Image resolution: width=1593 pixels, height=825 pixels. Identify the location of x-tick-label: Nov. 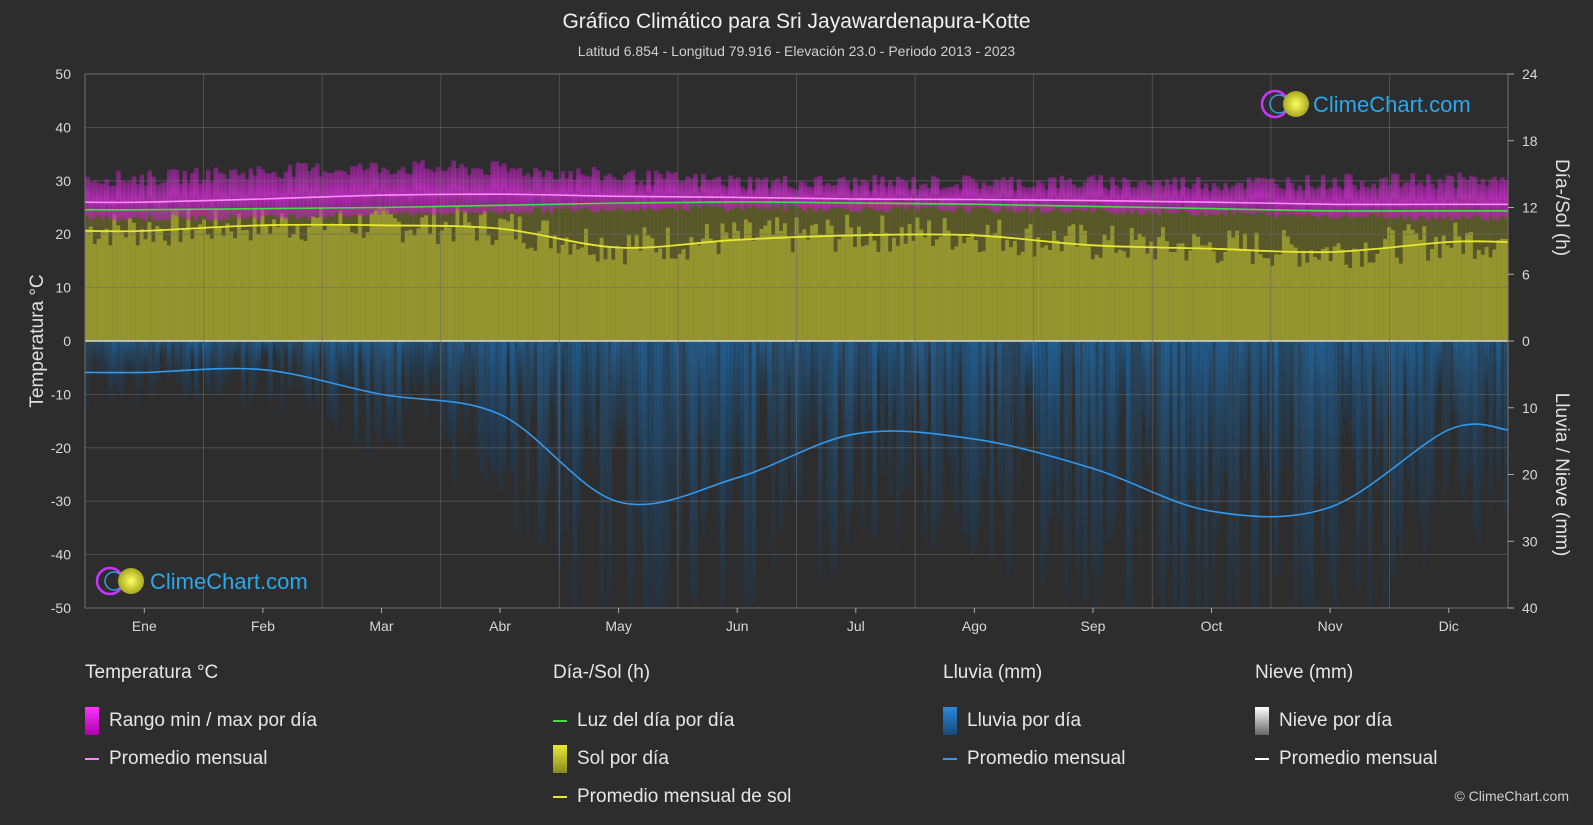
(1330, 626).